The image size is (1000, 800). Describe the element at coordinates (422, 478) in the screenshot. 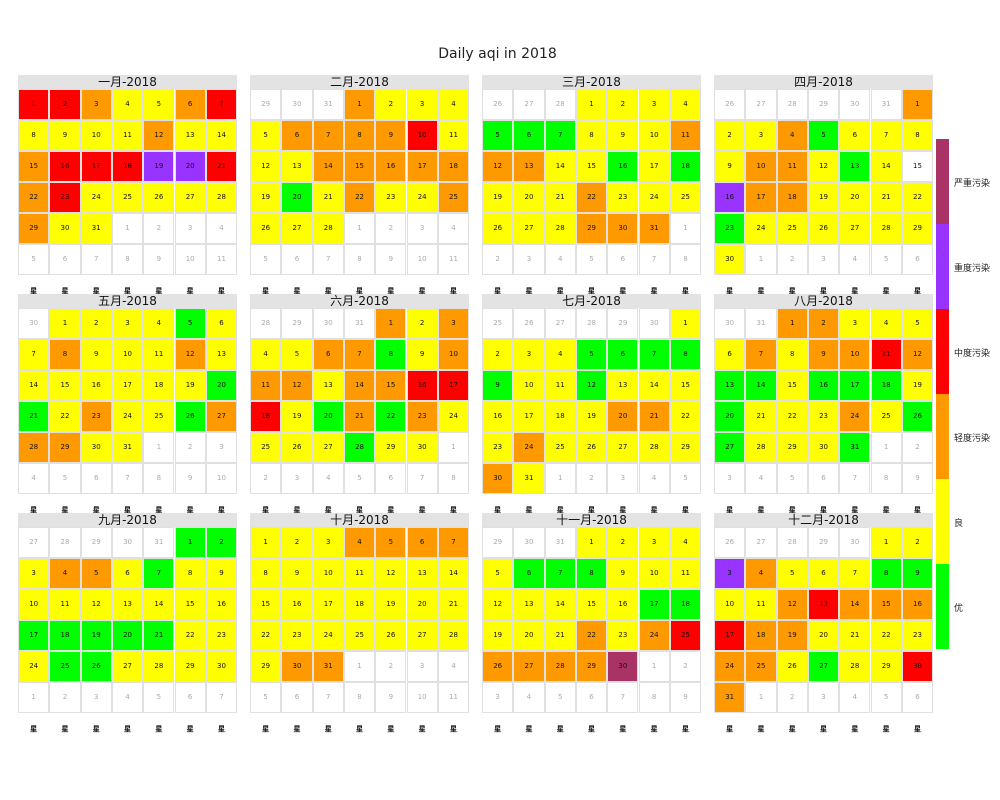

I see `adjacent-day-cell: 7` at that location.